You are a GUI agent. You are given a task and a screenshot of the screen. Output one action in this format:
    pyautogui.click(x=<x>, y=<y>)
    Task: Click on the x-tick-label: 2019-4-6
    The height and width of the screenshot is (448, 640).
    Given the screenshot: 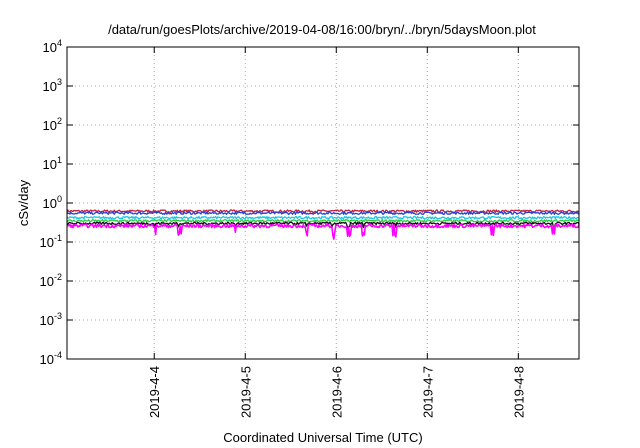 What is the action you would take?
    pyautogui.click(x=336, y=392)
    